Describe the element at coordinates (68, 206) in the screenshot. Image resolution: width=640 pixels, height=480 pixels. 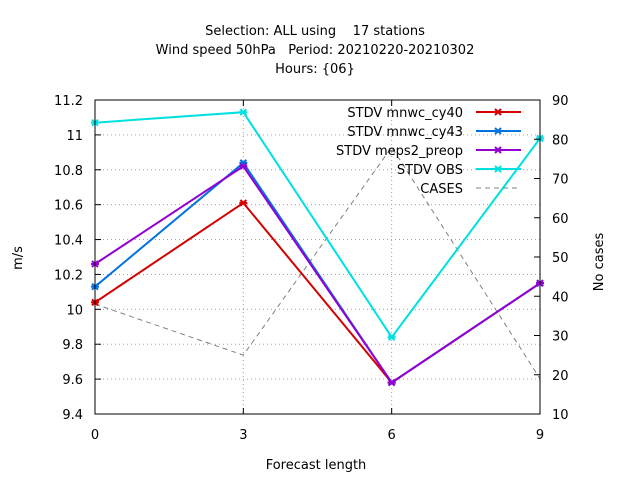
I see `y-tick-label: 10.6` at that location.